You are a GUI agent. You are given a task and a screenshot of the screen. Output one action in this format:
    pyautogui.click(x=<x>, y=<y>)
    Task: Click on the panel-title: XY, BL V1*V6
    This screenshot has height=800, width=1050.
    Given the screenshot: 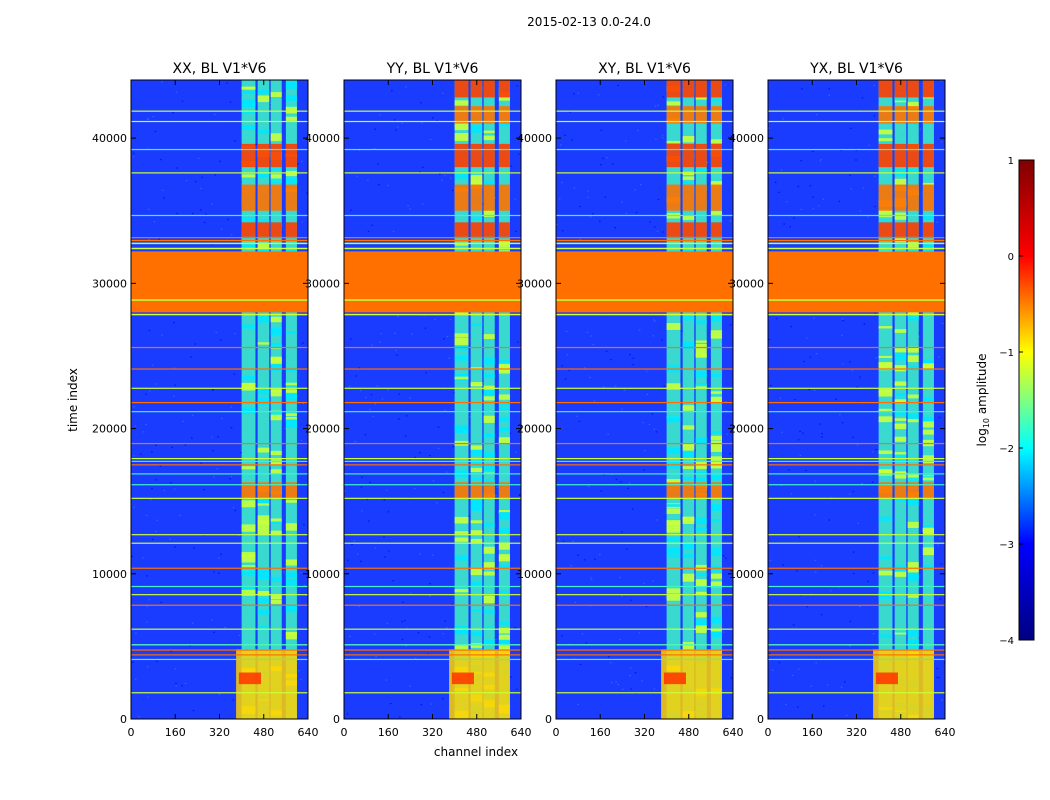 What is the action you would take?
    pyautogui.click(x=644, y=69)
    